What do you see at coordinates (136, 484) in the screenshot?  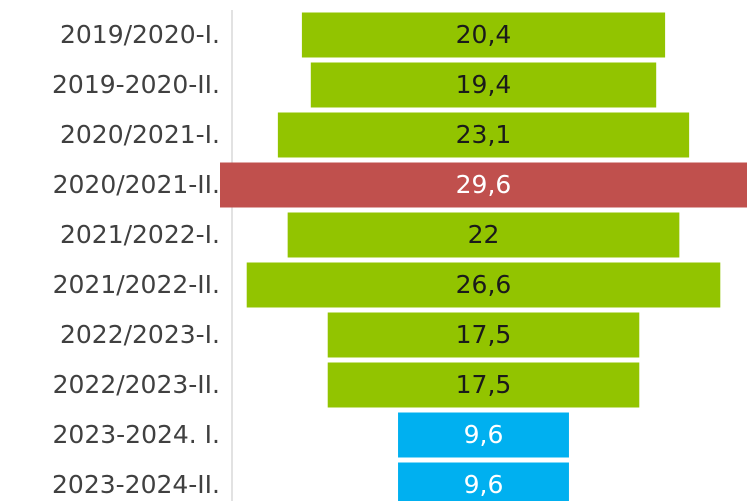 I see `category-label: 2023-2024-II.` at bounding box center [136, 484].